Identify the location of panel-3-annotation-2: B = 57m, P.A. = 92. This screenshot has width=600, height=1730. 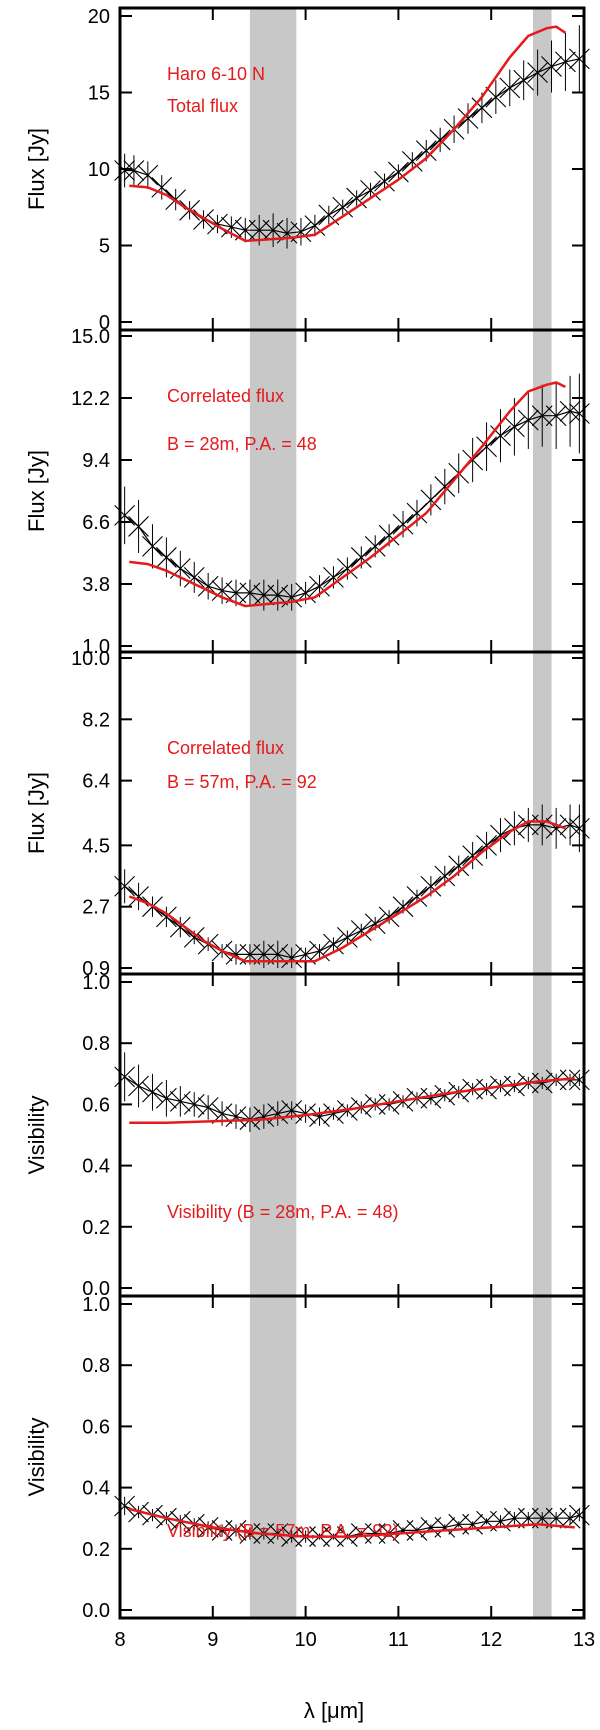
(242, 782).